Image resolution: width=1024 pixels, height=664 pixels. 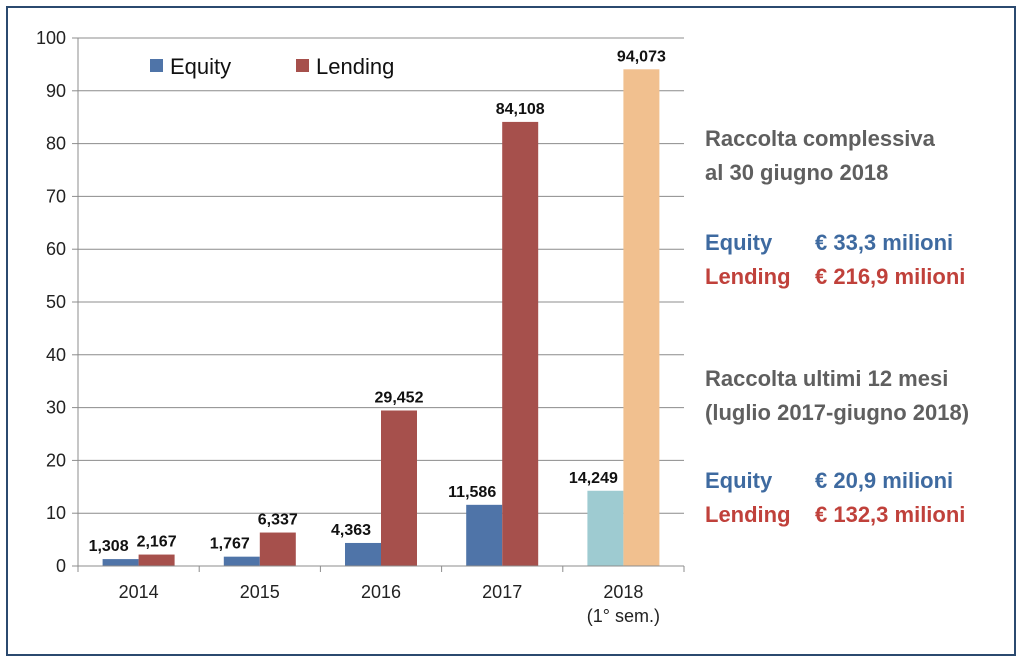 I want to click on total-lending-value: € 216,9 milioni, so click(x=890, y=276).